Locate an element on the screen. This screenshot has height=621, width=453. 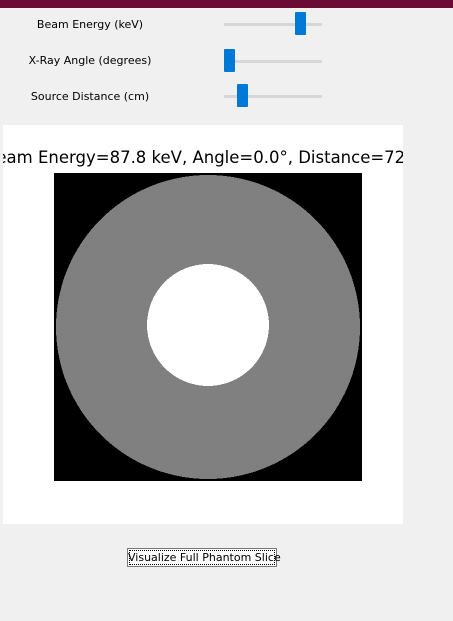
beam-energy-slider is located at coordinates (273, 24).